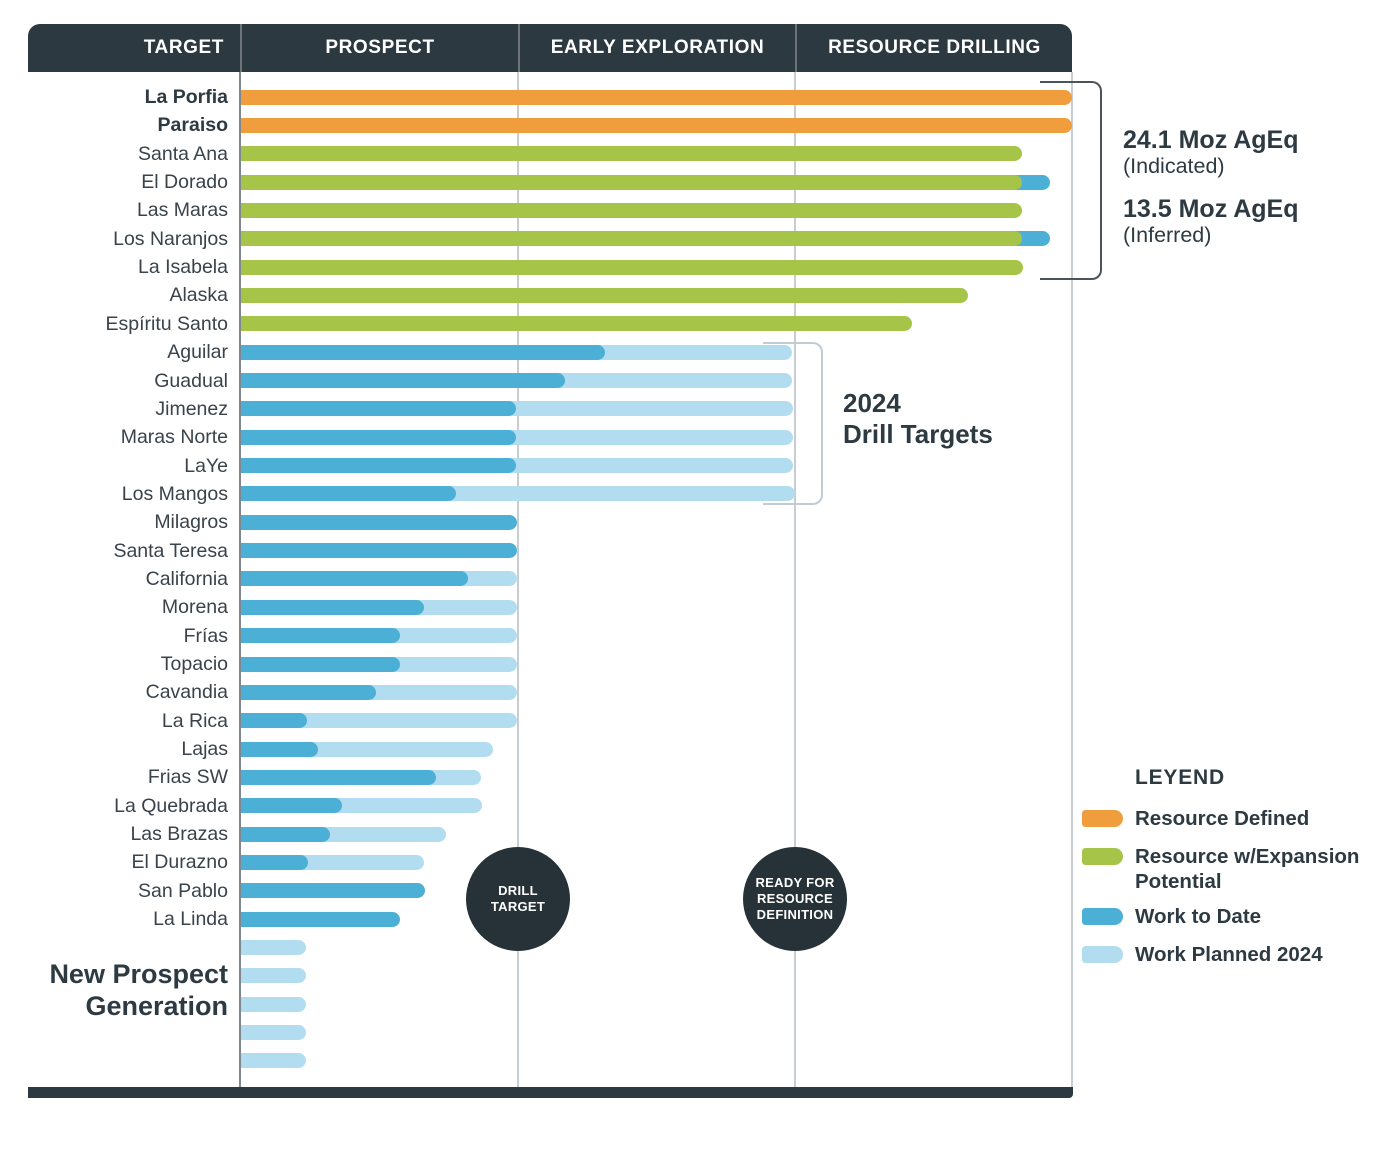 This screenshot has height=1152, width=1382. Describe the element at coordinates (1211, 209) in the screenshot. I see `inferred-value: 13.5 Moz AgEq` at that location.